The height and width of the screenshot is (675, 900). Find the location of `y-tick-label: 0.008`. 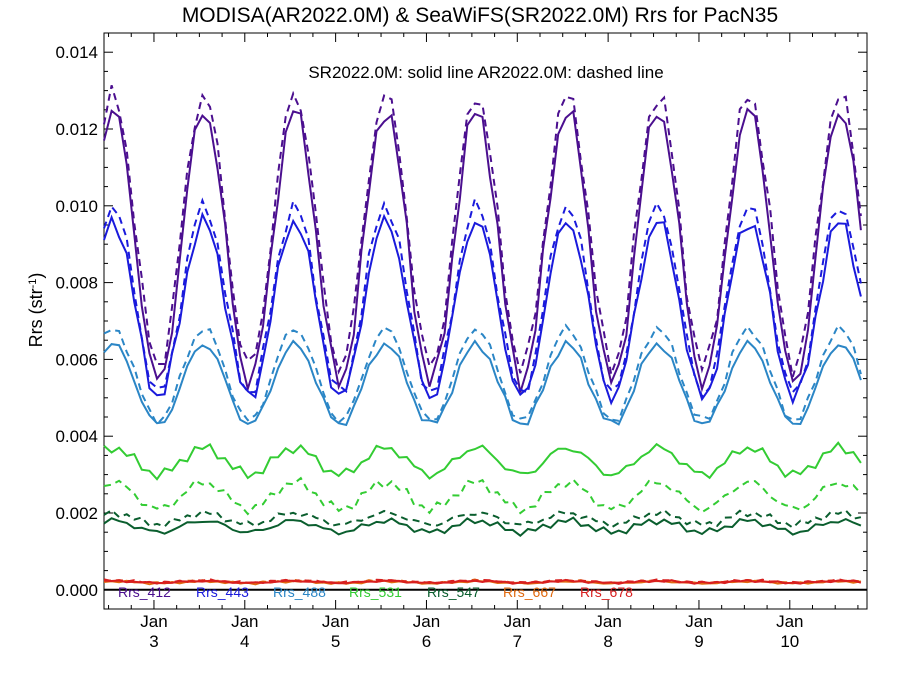

y-tick-label: 0.008 is located at coordinates (76, 283).